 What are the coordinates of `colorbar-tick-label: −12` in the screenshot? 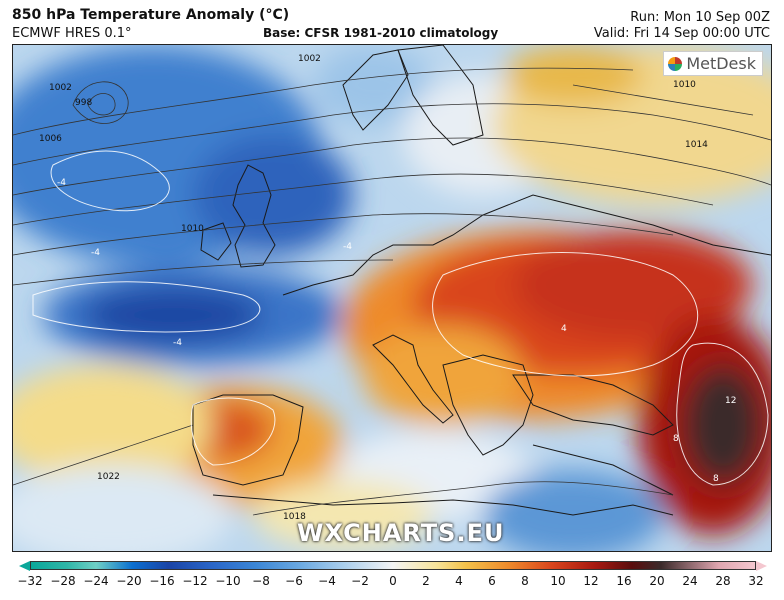 It's located at (195, 581).